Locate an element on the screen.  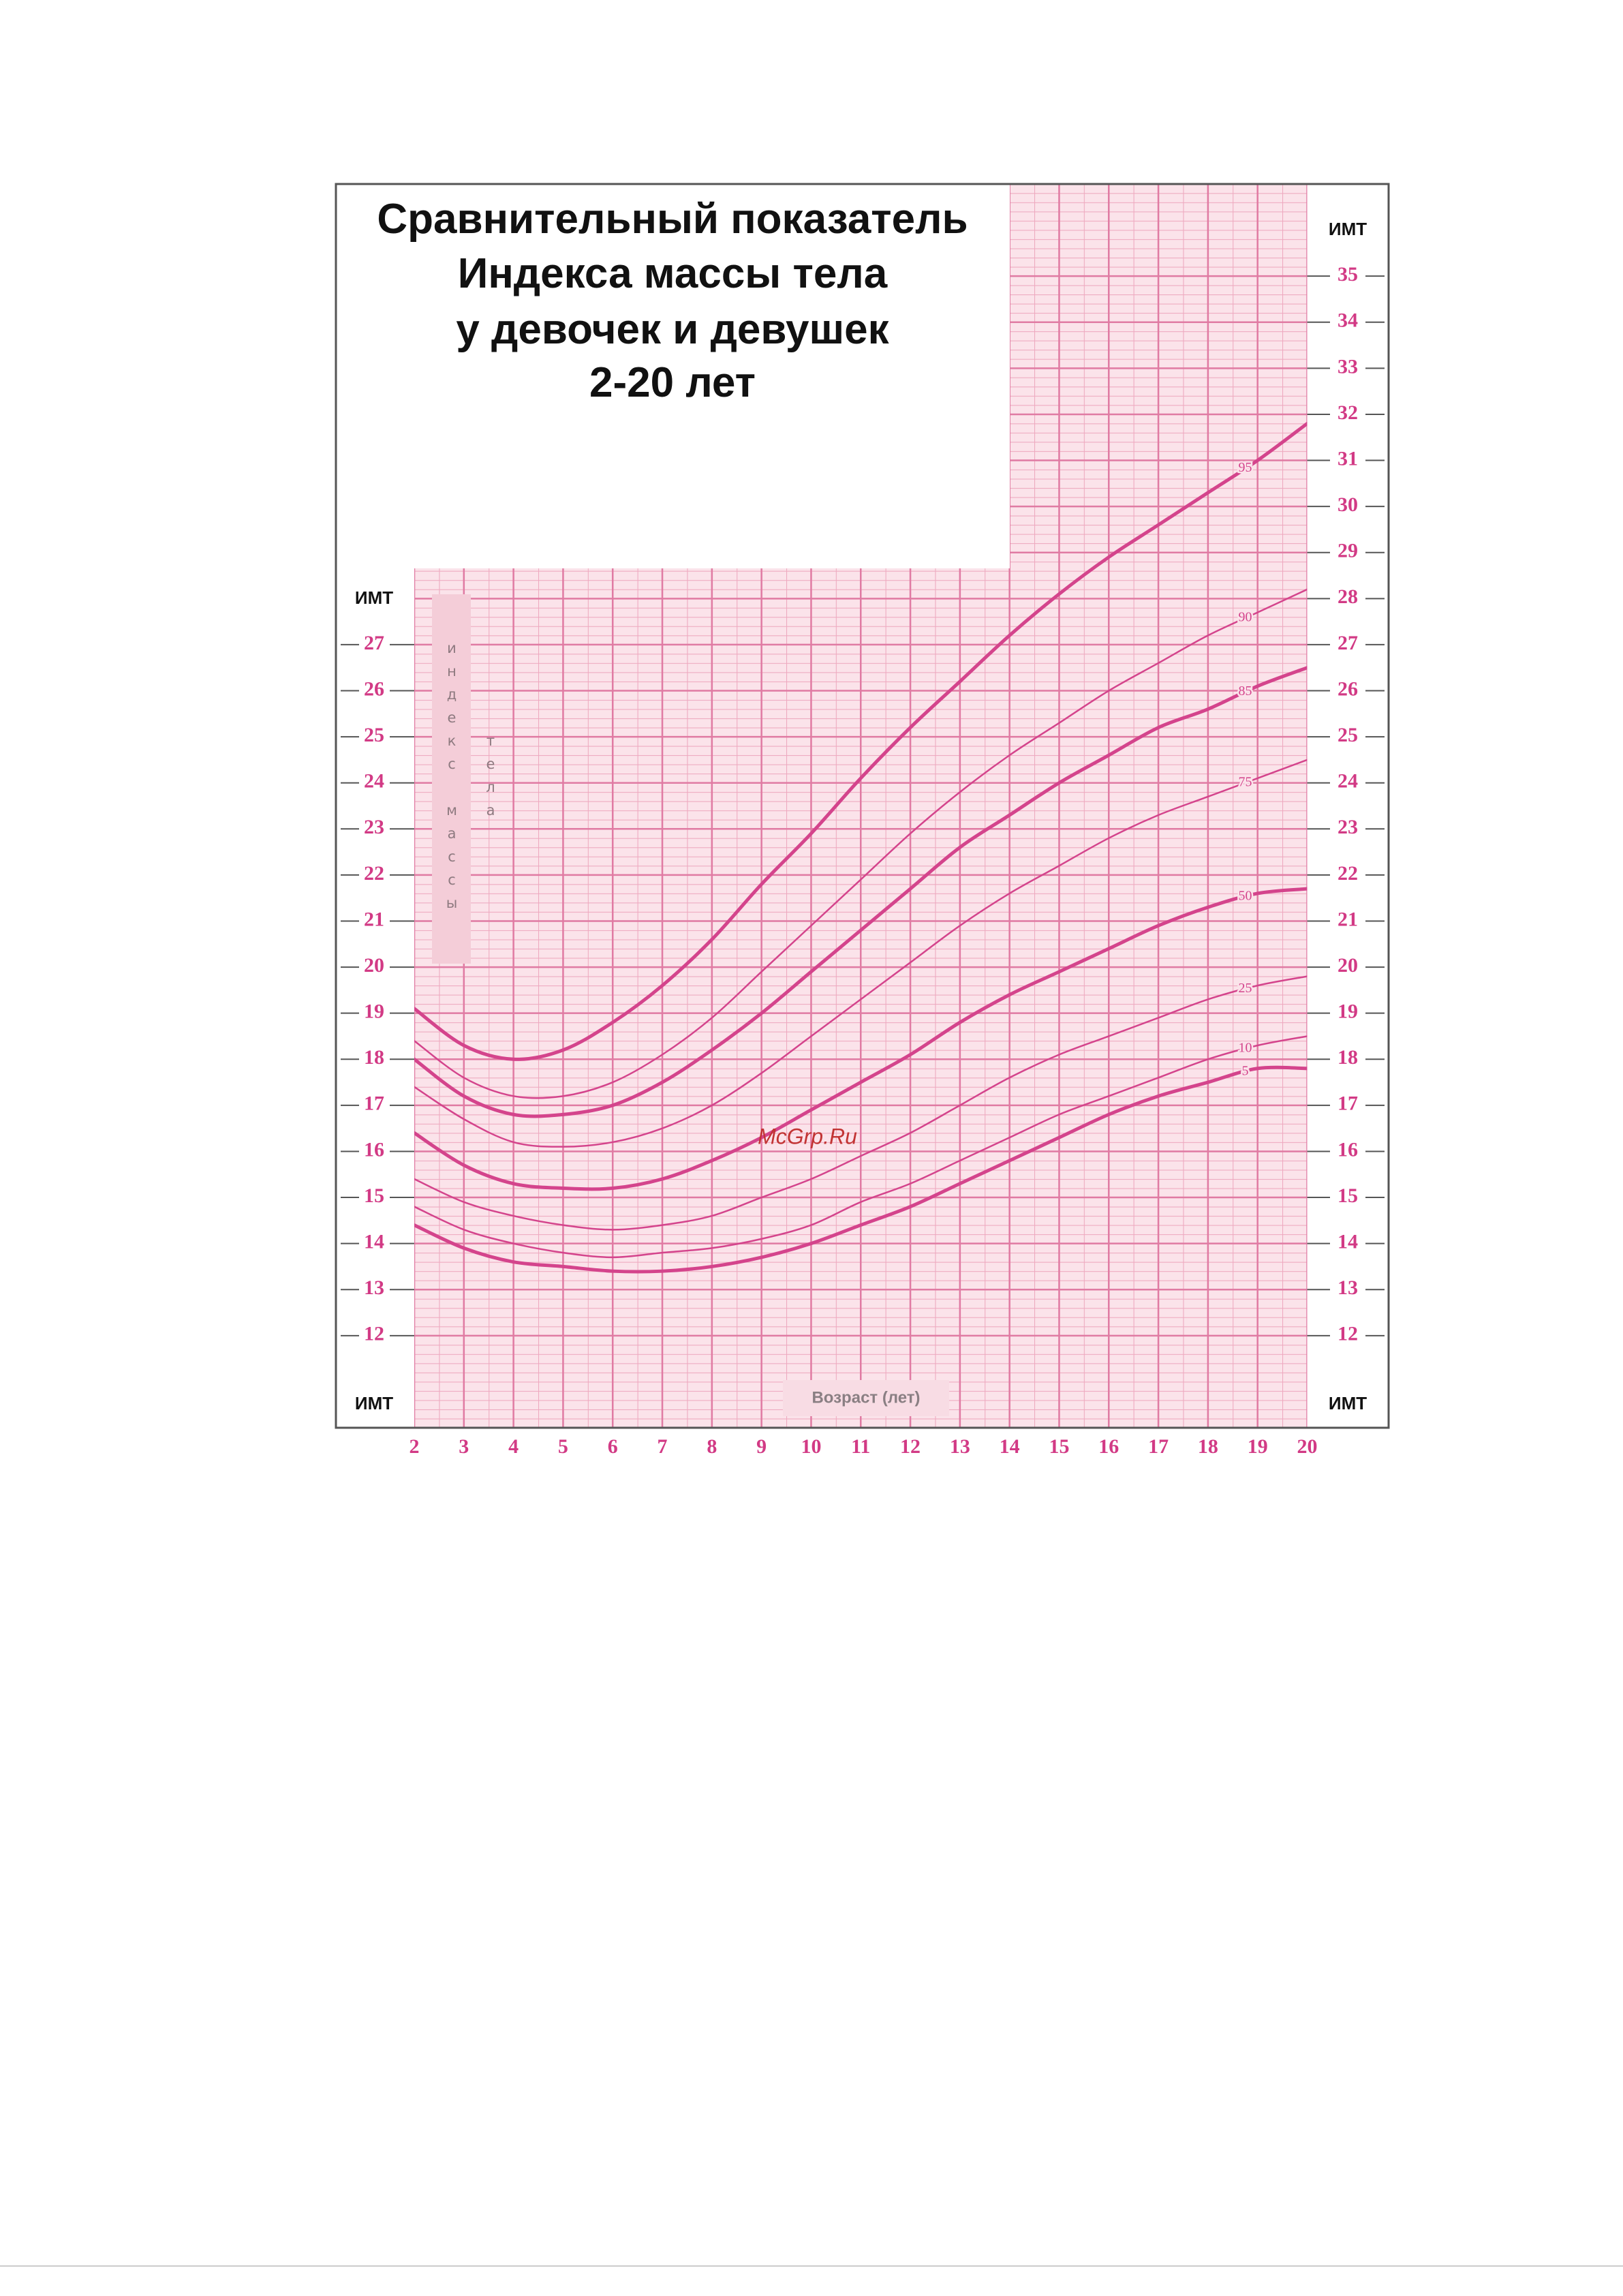
curve-label: 75 is located at coordinates (1245, 782).